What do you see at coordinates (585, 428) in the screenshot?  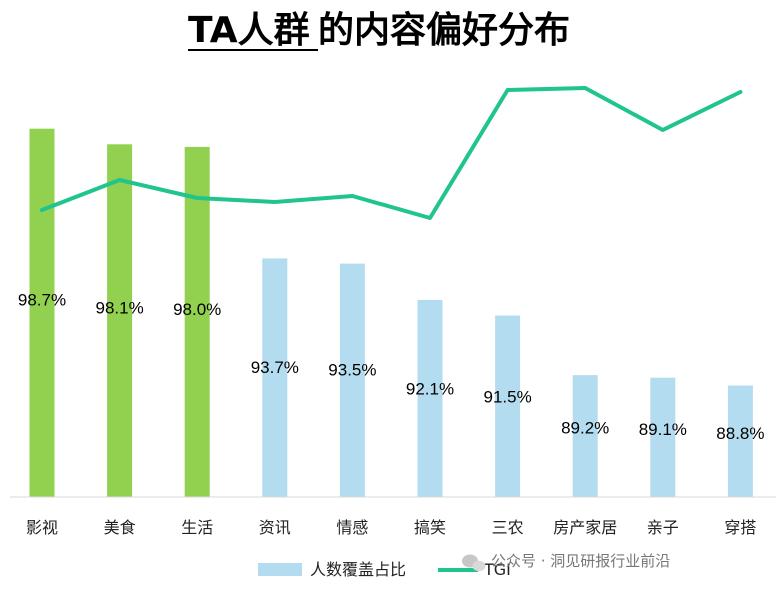 I see `bar-label-8: 89.2%` at bounding box center [585, 428].